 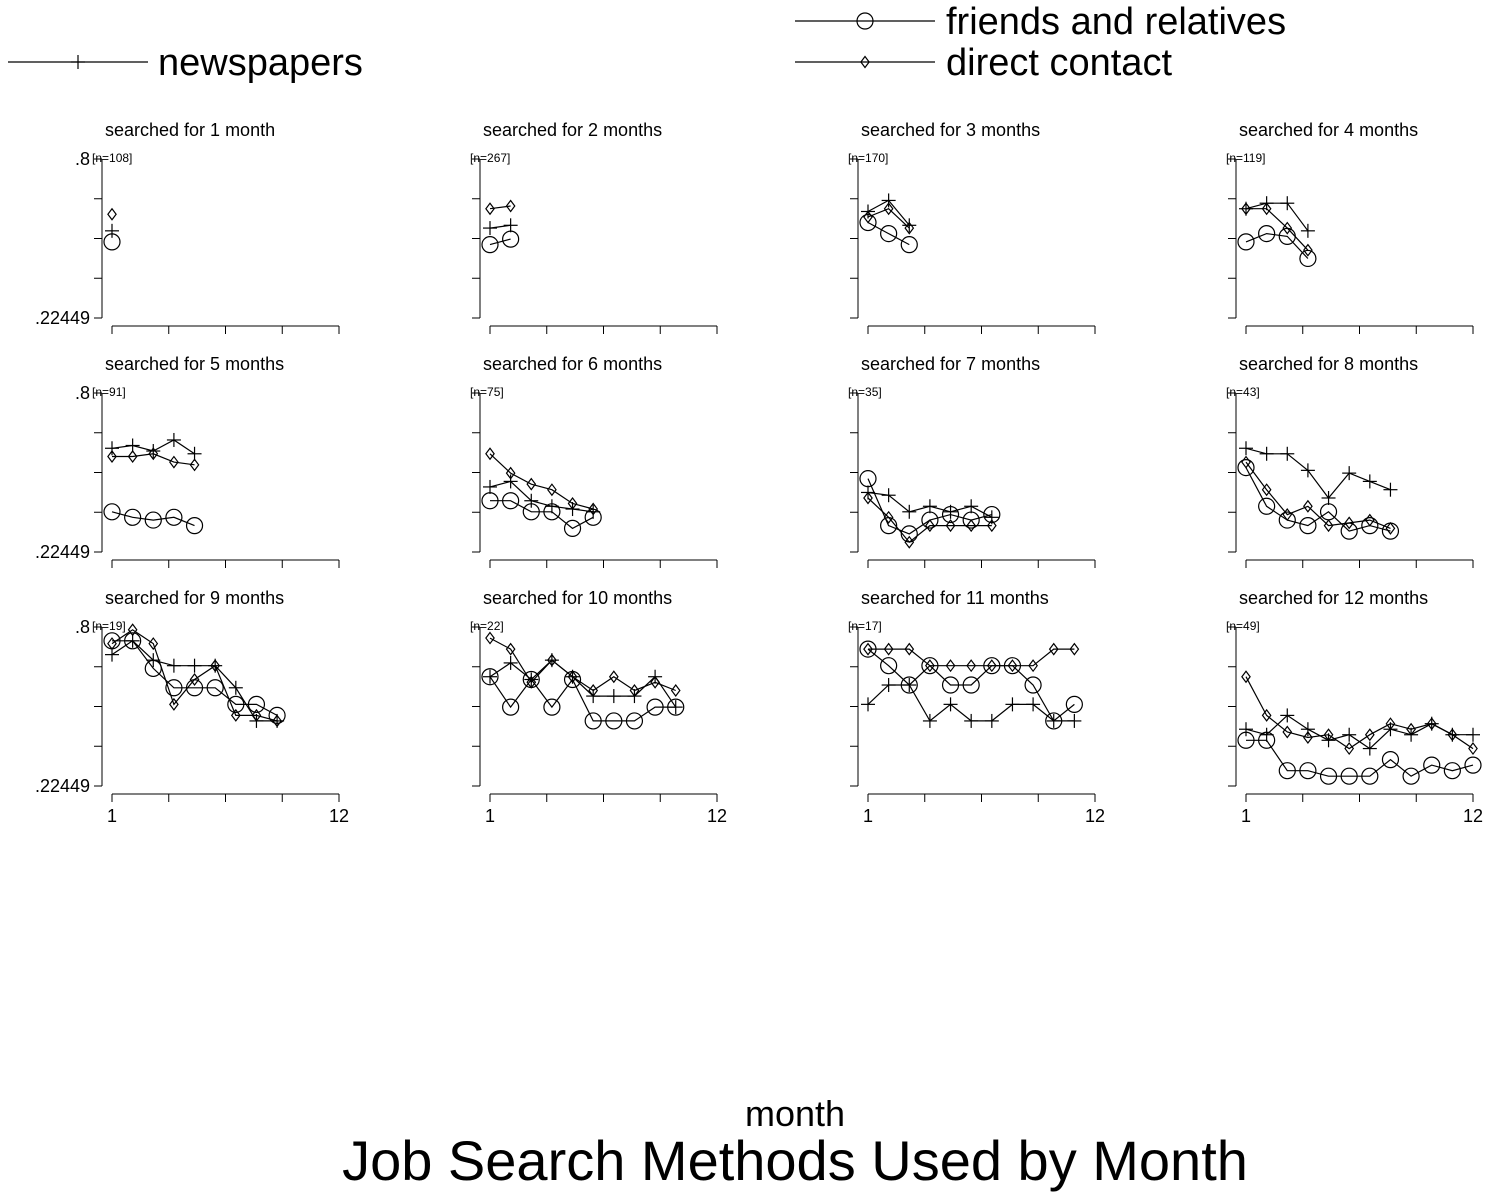 I want to click on panel-title: searched for 1 month, so click(x=190, y=130).